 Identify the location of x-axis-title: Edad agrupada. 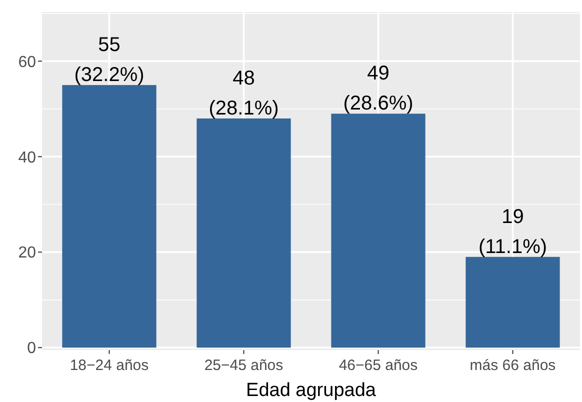
(311, 390).